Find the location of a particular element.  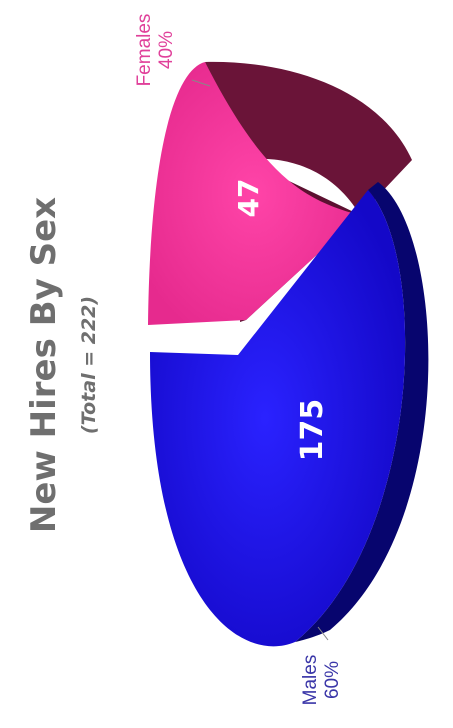

chart-title: New Hires By Sex is located at coordinates (44, 365).